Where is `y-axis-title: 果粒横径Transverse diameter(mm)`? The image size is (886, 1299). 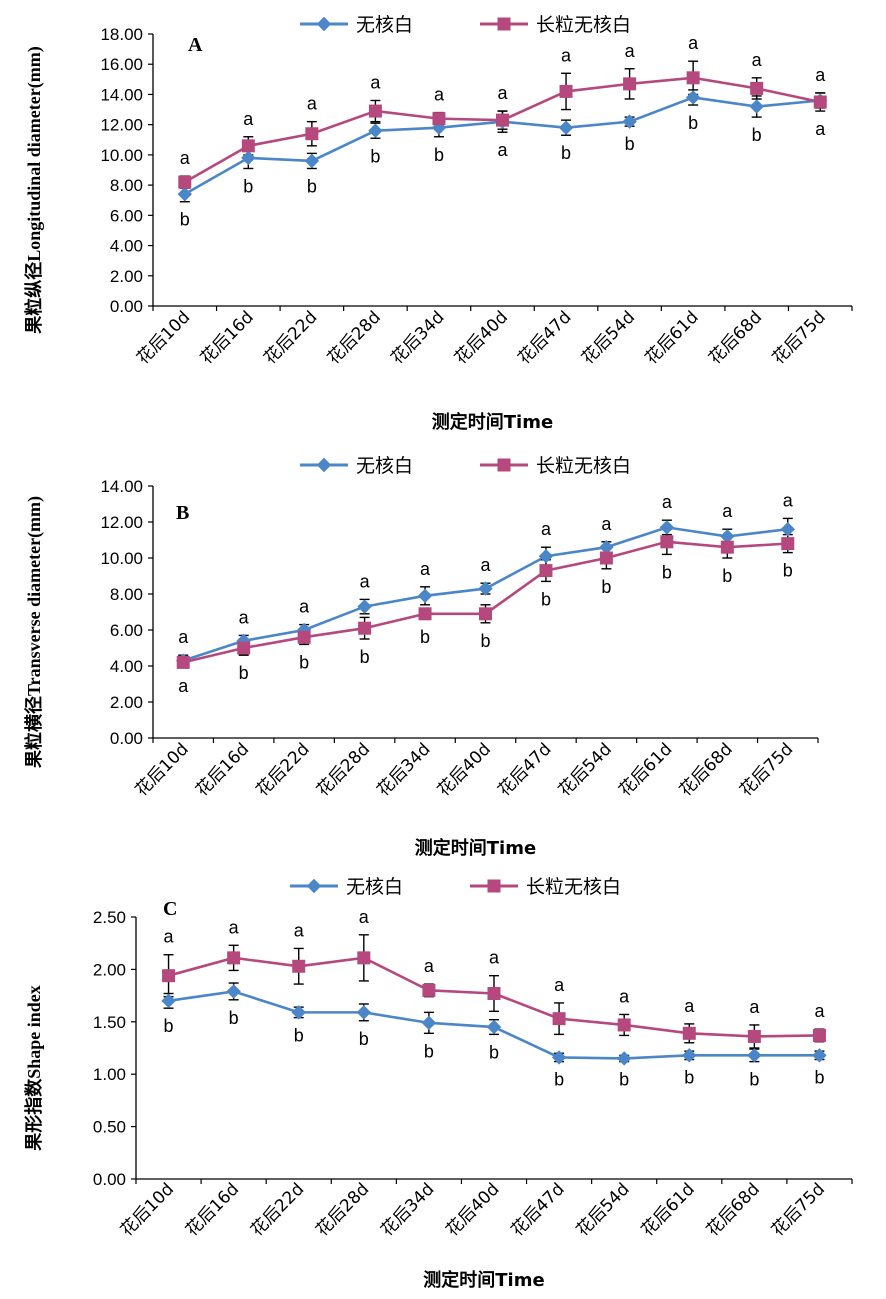 y-axis-title: 果粒横径Transverse diameter(mm) is located at coordinates (34, 632).